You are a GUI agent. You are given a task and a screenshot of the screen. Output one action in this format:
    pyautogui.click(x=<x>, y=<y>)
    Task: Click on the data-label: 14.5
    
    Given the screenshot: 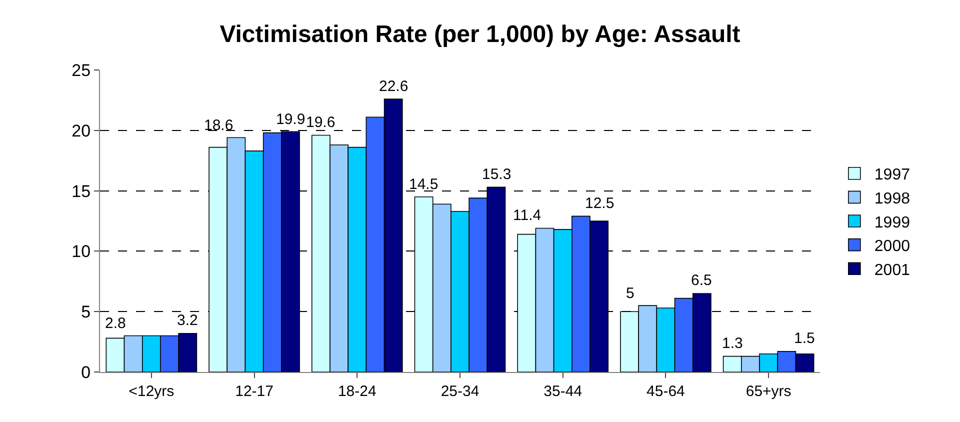 What is the action you would take?
    pyautogui.click(x=423, y=184)
    